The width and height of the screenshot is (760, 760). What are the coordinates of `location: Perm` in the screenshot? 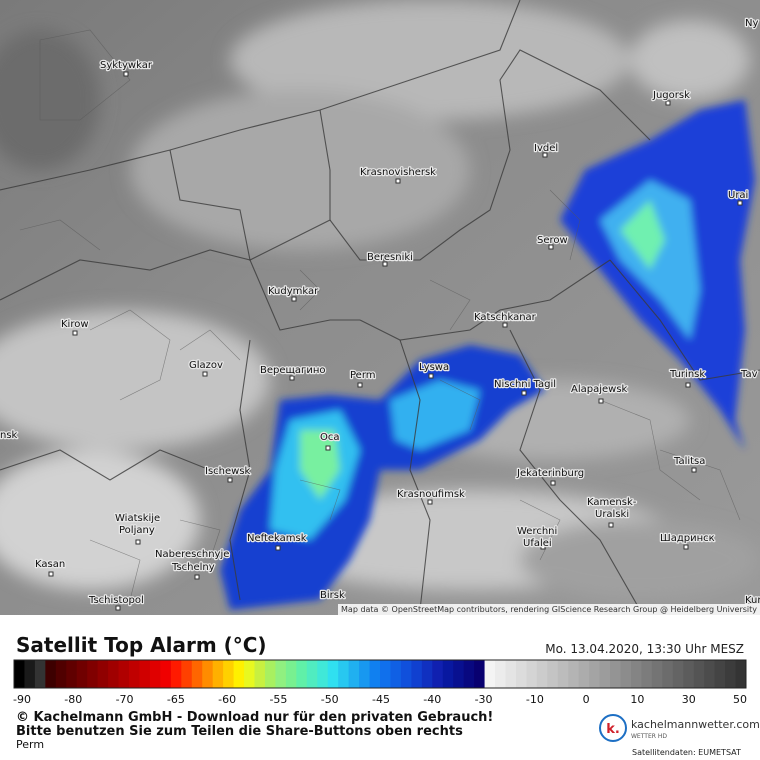 It's located at (30, 744).